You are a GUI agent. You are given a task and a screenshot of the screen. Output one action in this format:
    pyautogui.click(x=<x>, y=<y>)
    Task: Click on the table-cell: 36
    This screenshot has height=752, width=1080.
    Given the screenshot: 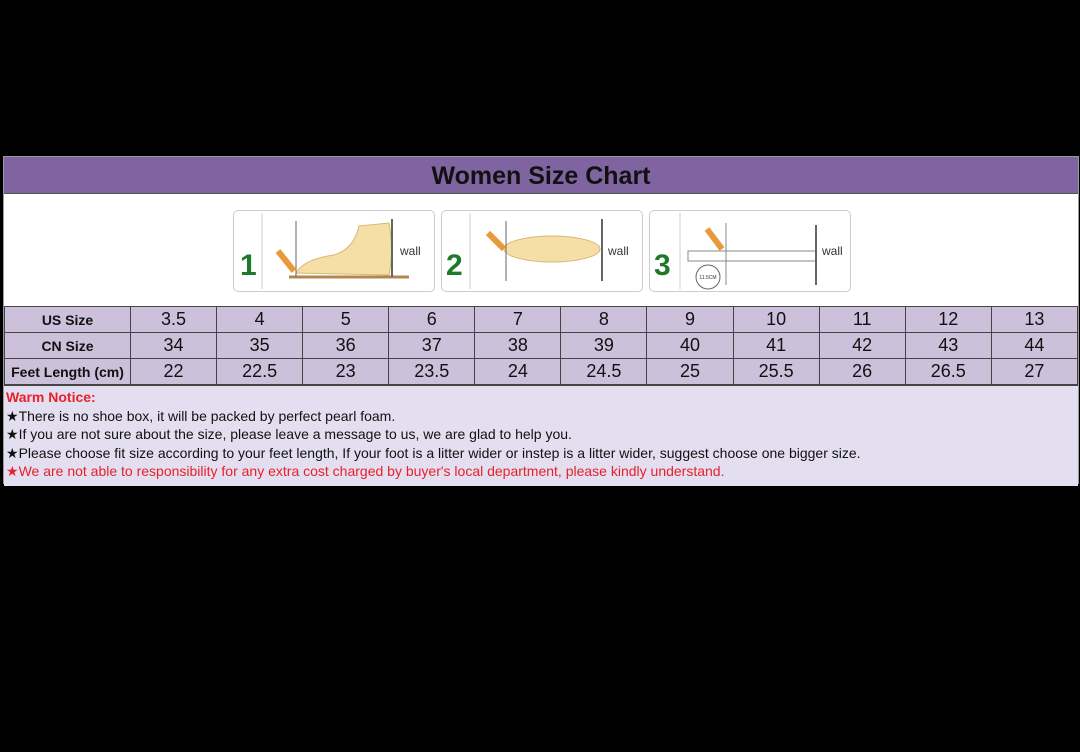 What is the action you would take?
    pyautogui.click(x=346, y=345)
    